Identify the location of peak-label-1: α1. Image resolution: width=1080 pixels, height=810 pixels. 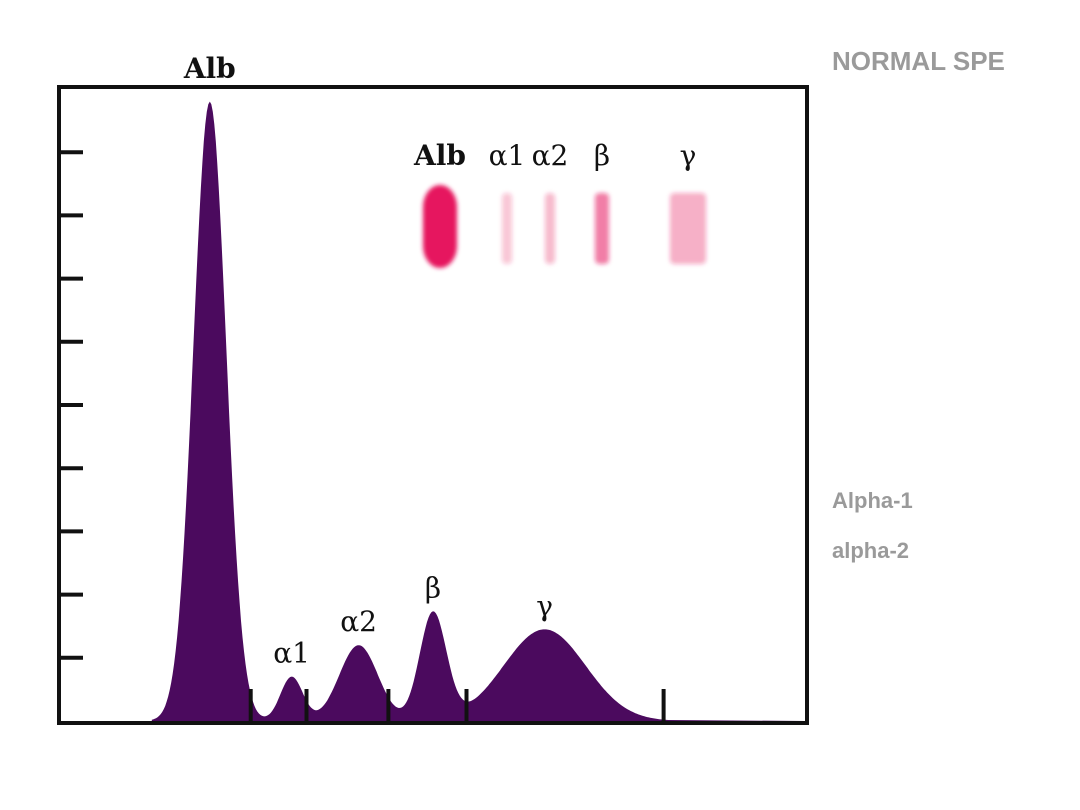
(291, 653).